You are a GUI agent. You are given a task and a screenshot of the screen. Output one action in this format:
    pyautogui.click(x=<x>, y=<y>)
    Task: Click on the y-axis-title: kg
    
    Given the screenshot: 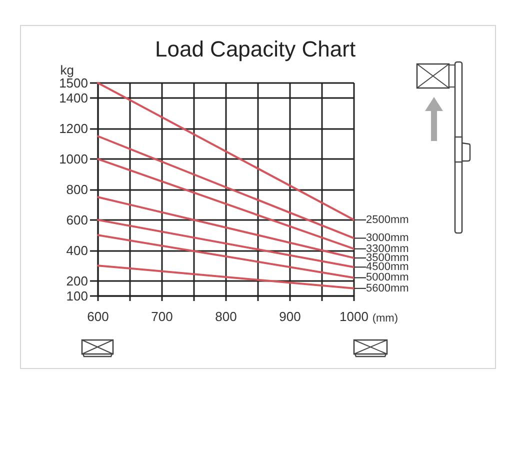 What is the action you would take?
    pyautogui.click(x=67, y=70)
    